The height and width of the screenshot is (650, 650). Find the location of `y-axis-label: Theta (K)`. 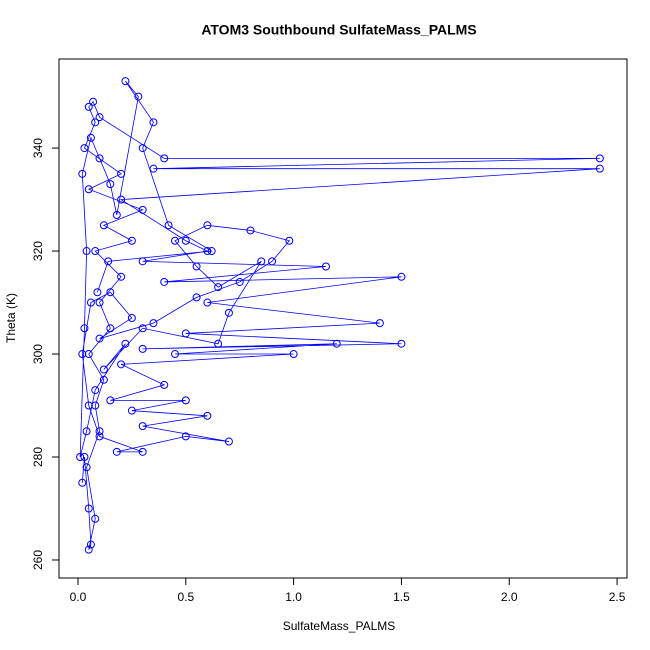

y-axis-label: Theta (K) is located at coordinates (11, 318).